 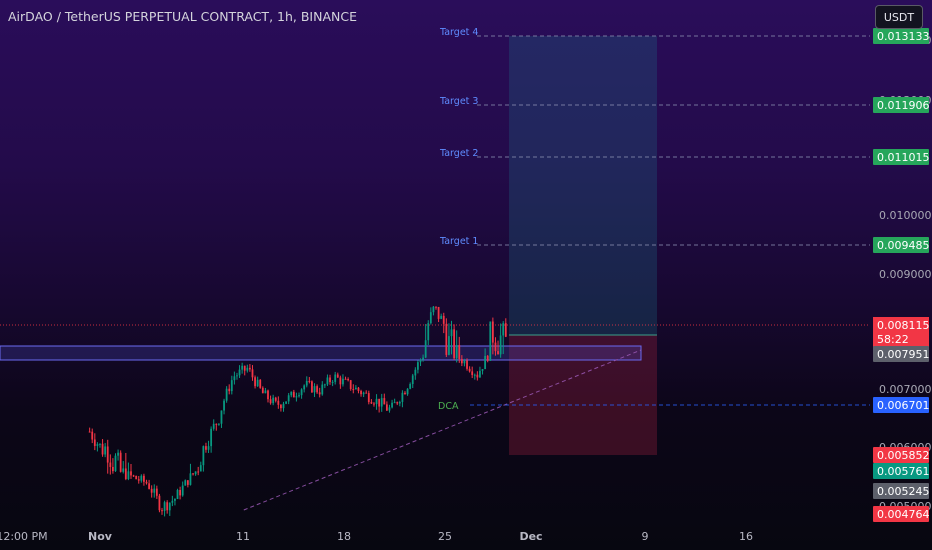 What do you see at coordinates (583, 395) in the screenshot?
I see `position-stop-area` at bounding box center [583, 395].